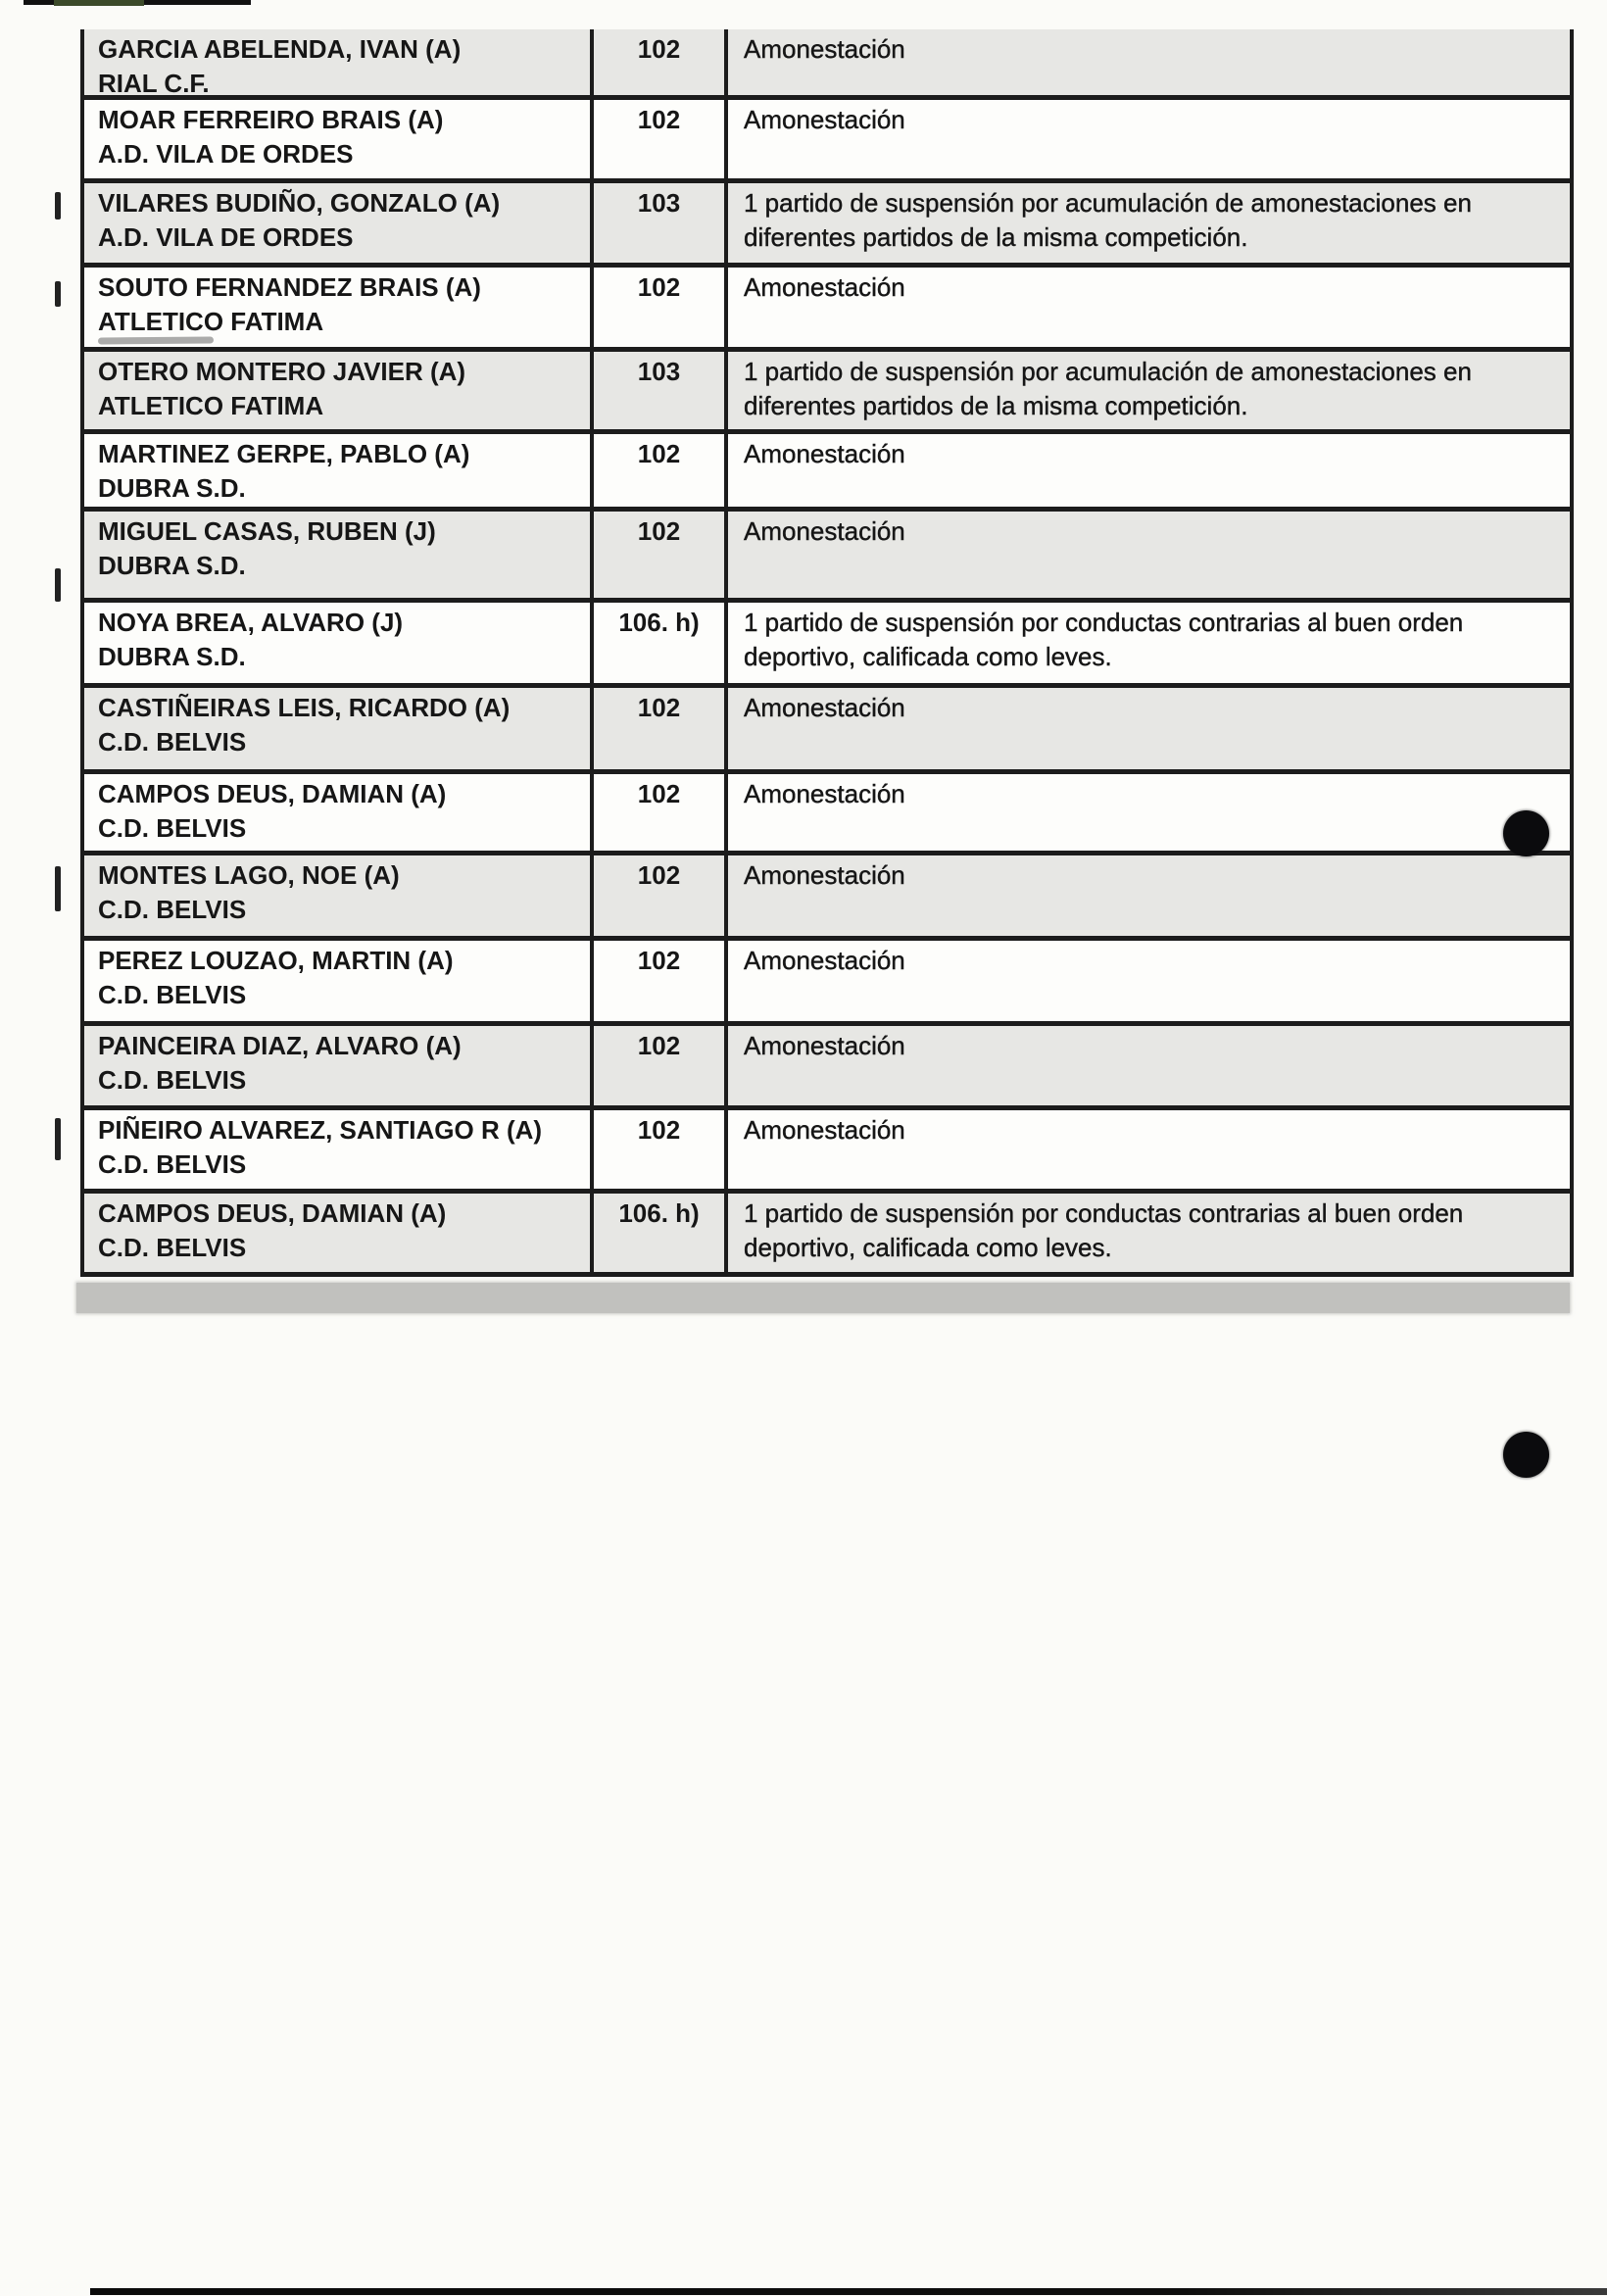 Image resolution: width=1607 pixels, height=2296 pixels. Describe the element at coordinates (249, 875) in the screenshot. I see `player-name: MONTES LAGO, NOE (A)` at that location.